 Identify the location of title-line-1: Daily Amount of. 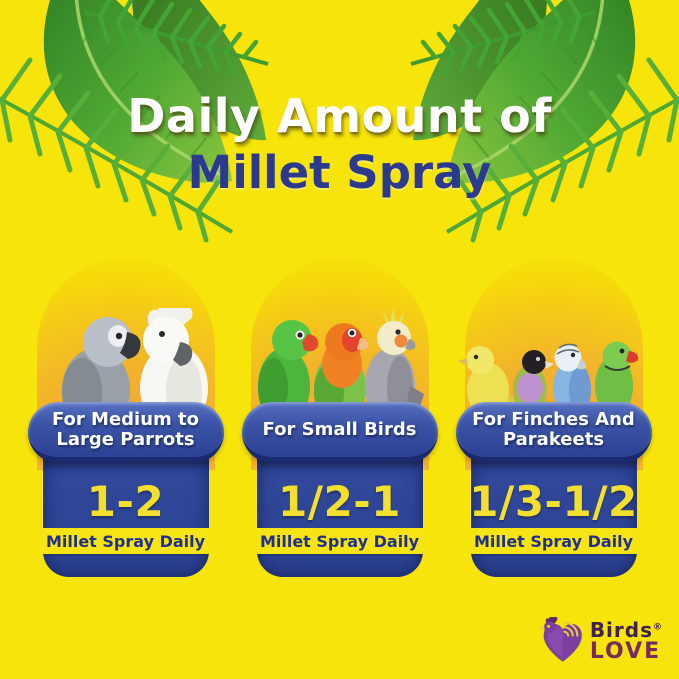
(339, 116).